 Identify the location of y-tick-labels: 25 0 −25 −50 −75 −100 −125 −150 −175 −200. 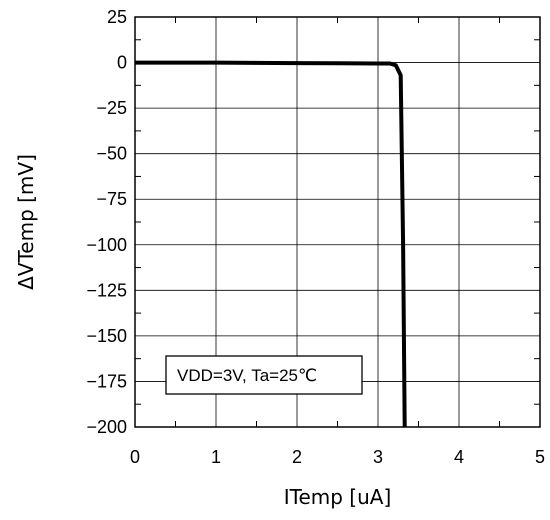
(106, 222).